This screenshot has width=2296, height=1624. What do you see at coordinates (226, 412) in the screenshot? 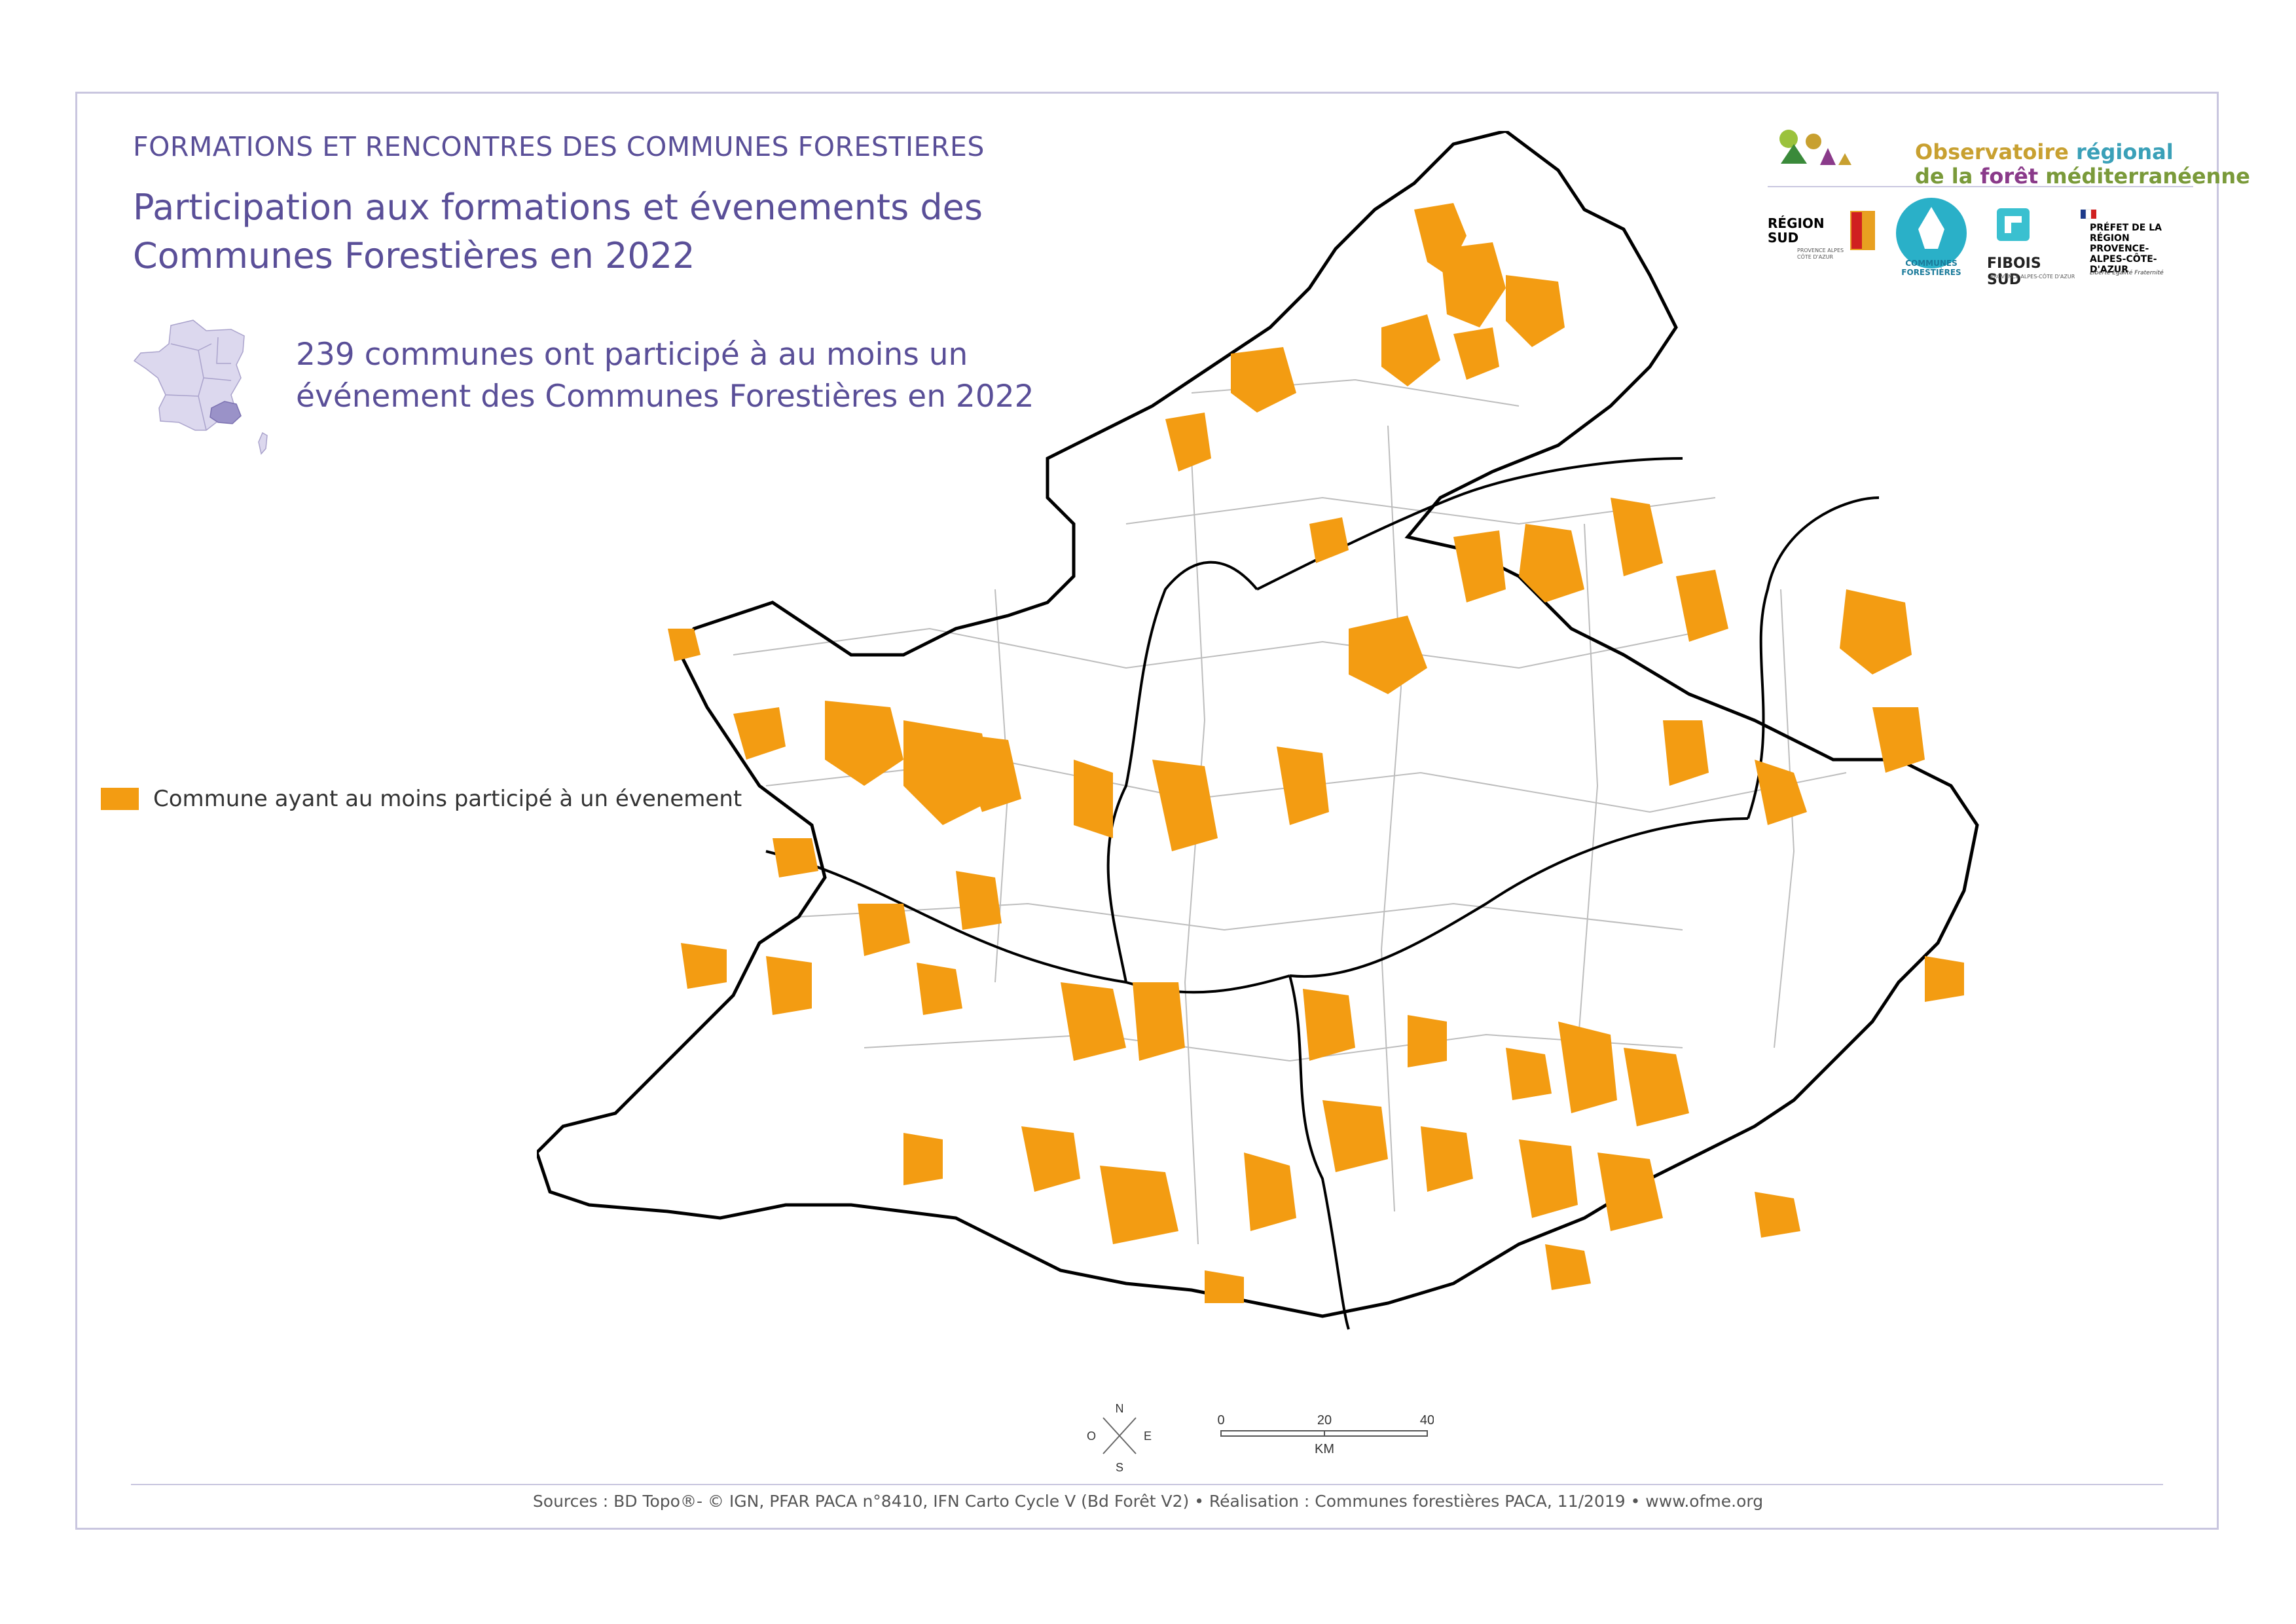
I see `paca-region-highlight` at bounding box center [226, 412].